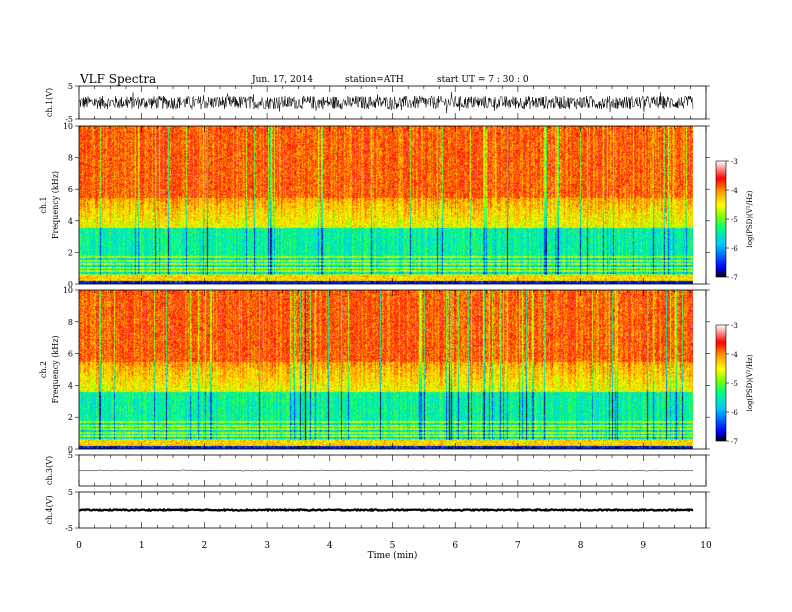 The height and width of the screenshot is (612, 792). I want to click on x-tick-label: 7, so click(518, 546).